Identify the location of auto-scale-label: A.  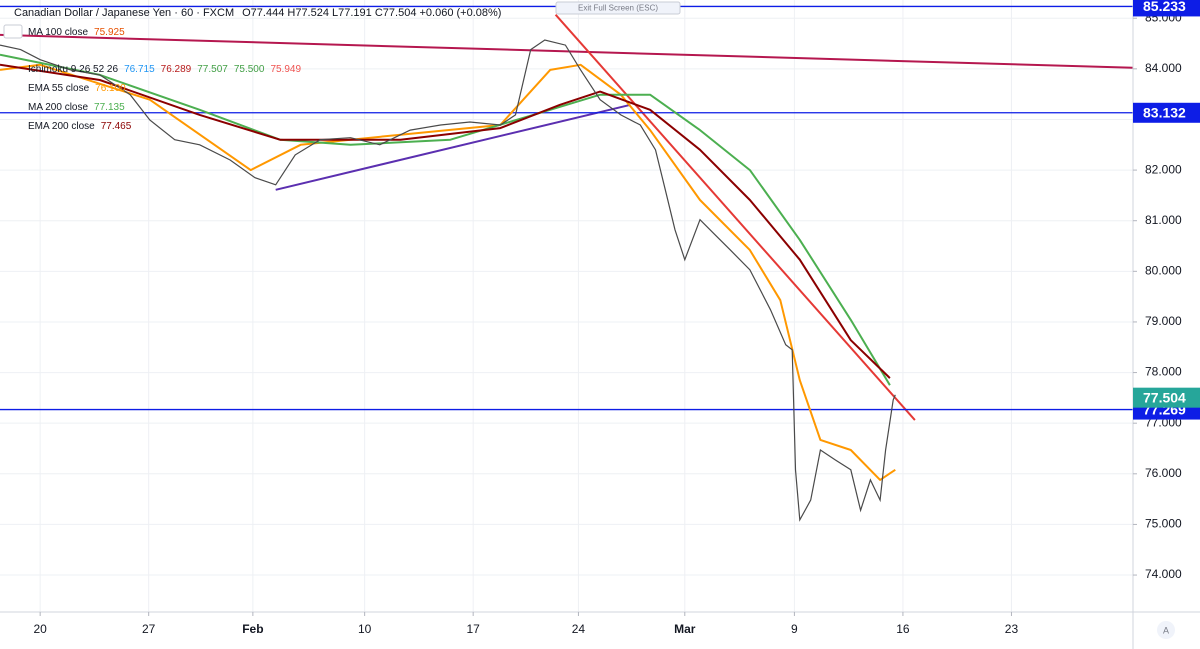
(1166, 630).